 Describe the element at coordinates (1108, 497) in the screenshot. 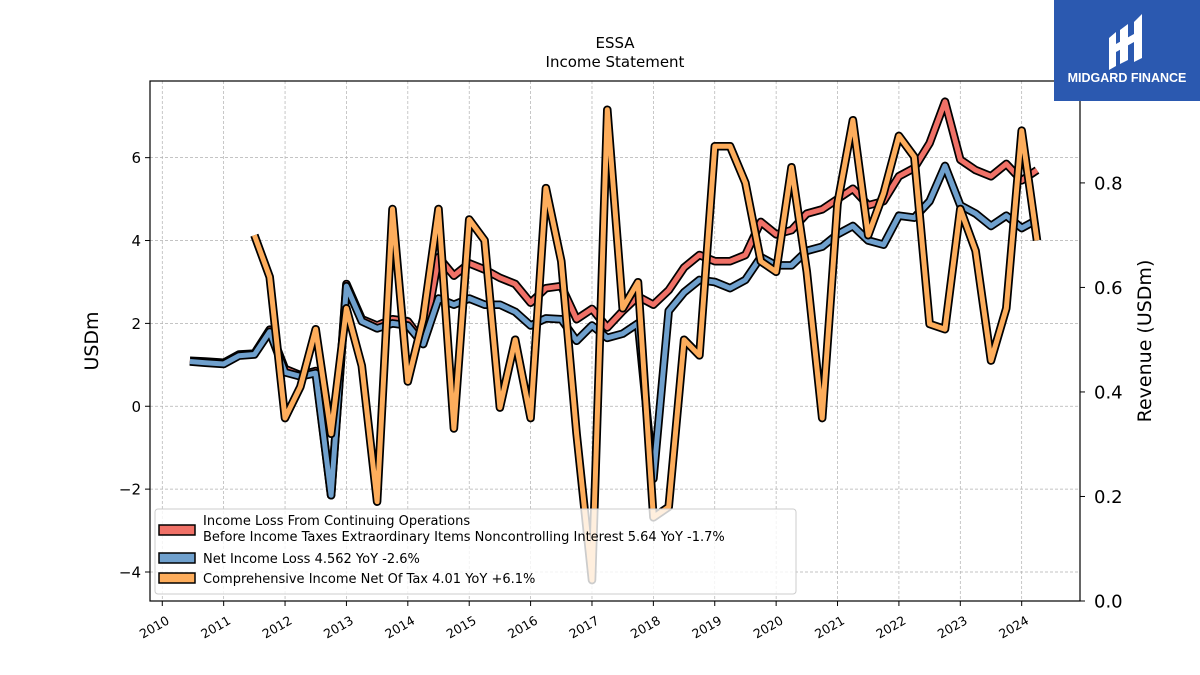

I see `y-right-tick-label: 0.2` at that location.